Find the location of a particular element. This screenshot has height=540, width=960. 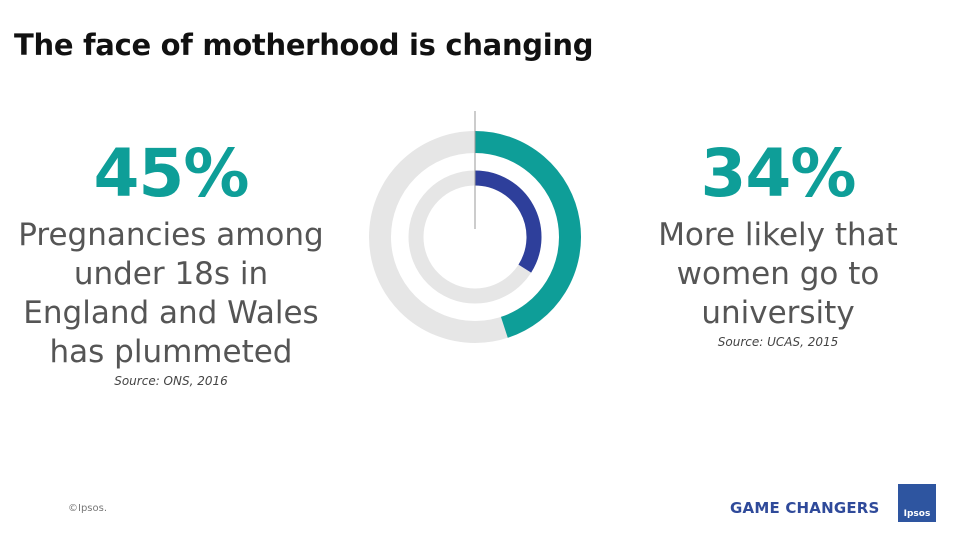

donut-chart is located at coordinates (475, 227).